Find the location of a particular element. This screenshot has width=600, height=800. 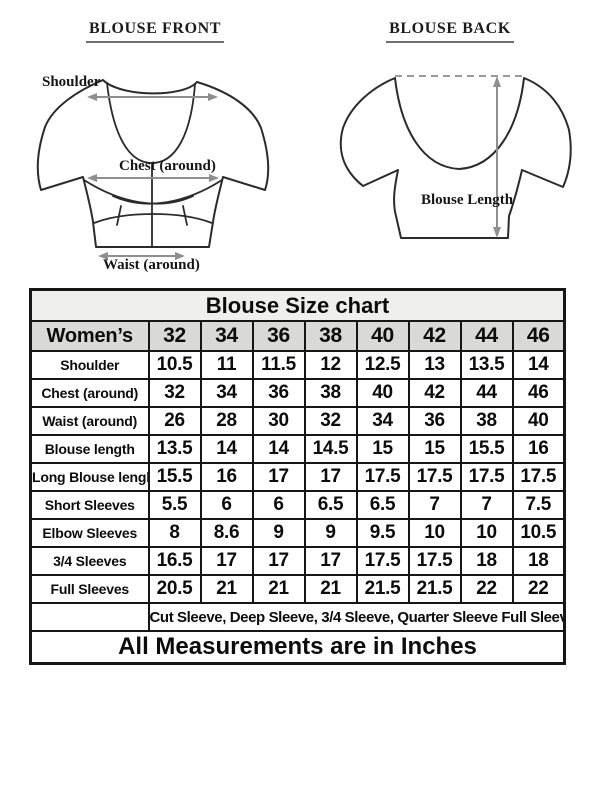

blouse-back-title-wrap: BLOUSE BACK is located at coordinates (450, 31).